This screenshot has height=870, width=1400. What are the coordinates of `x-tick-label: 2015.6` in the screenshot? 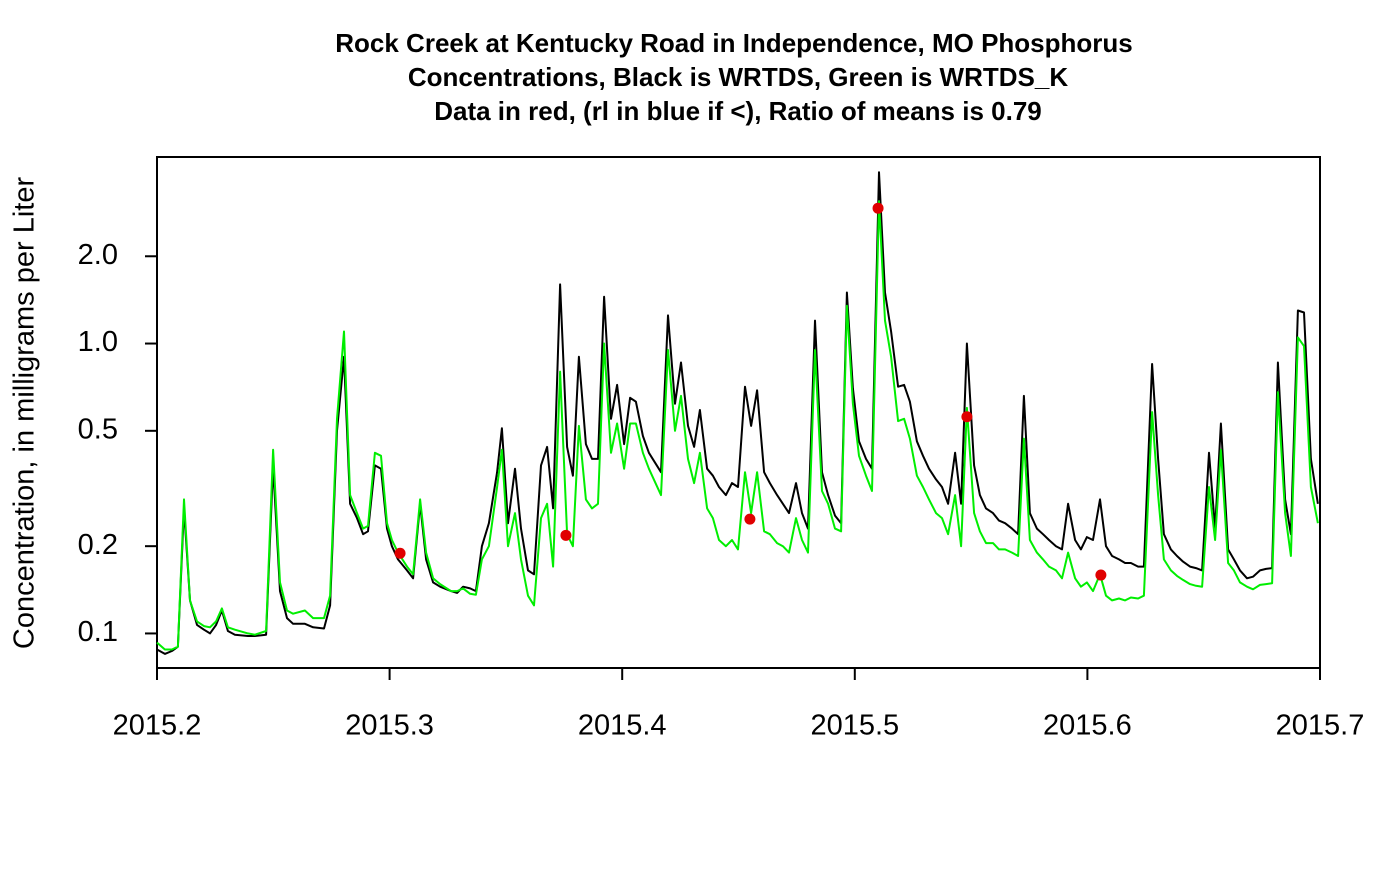 It's located at (1087, 726).